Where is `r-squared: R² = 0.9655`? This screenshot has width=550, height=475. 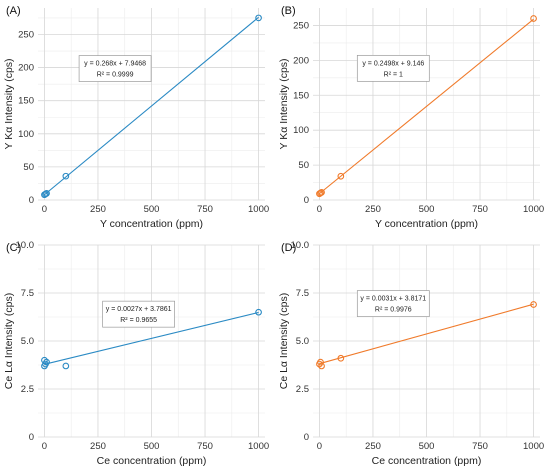
r-squared: R² = 0.9655 is located at coordinates (138, 320).